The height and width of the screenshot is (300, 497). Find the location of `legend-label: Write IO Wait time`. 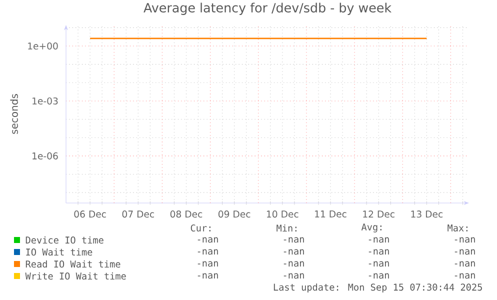

legend-label: Write IO Wait time is located at coordinates (75, 276).